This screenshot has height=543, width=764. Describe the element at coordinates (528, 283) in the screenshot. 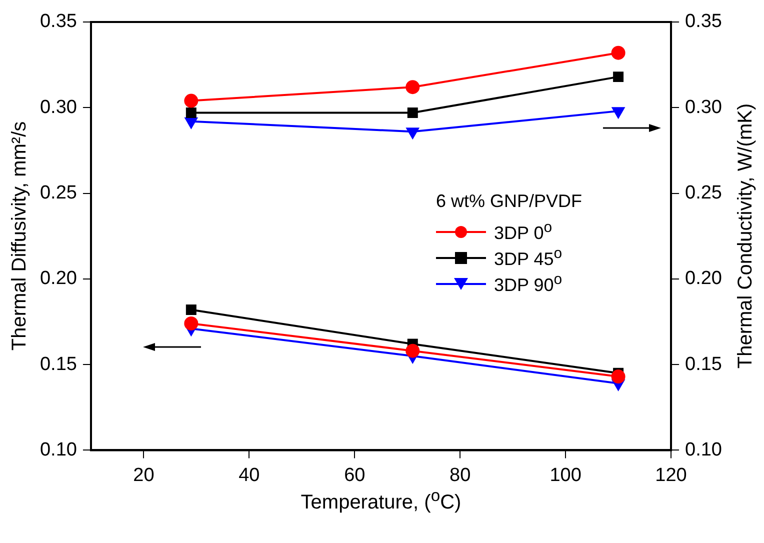

I see `legend-label: 3DP 90$^{o}$` at that location.